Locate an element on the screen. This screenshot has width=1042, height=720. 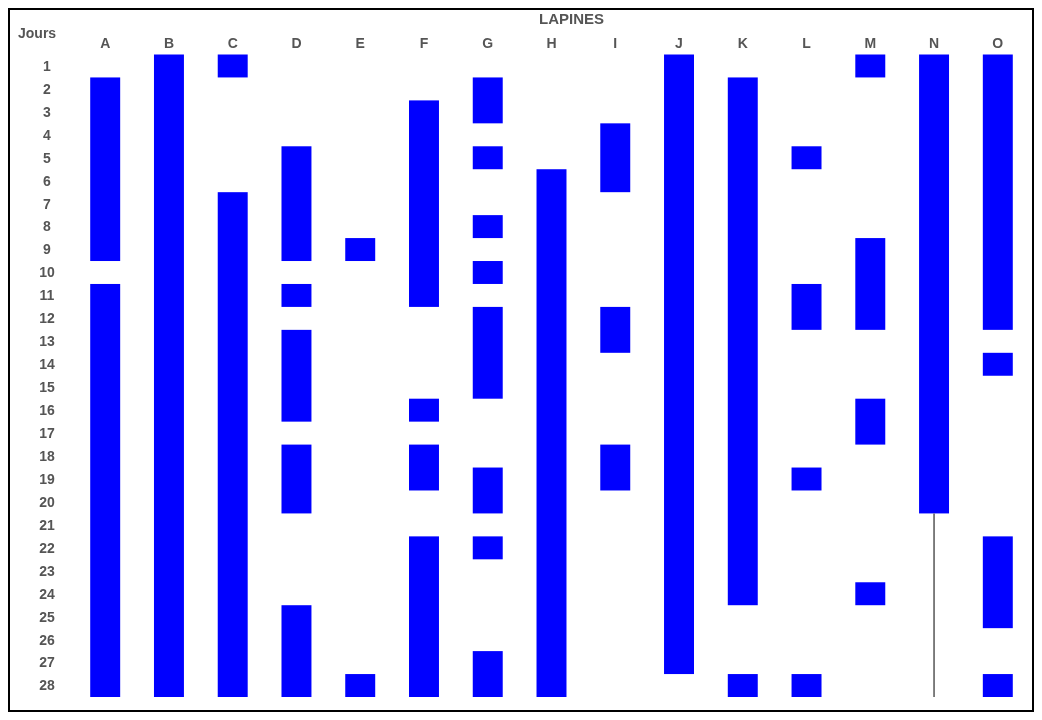
y-tick-label: 18 is located at coordinates (47, 455).